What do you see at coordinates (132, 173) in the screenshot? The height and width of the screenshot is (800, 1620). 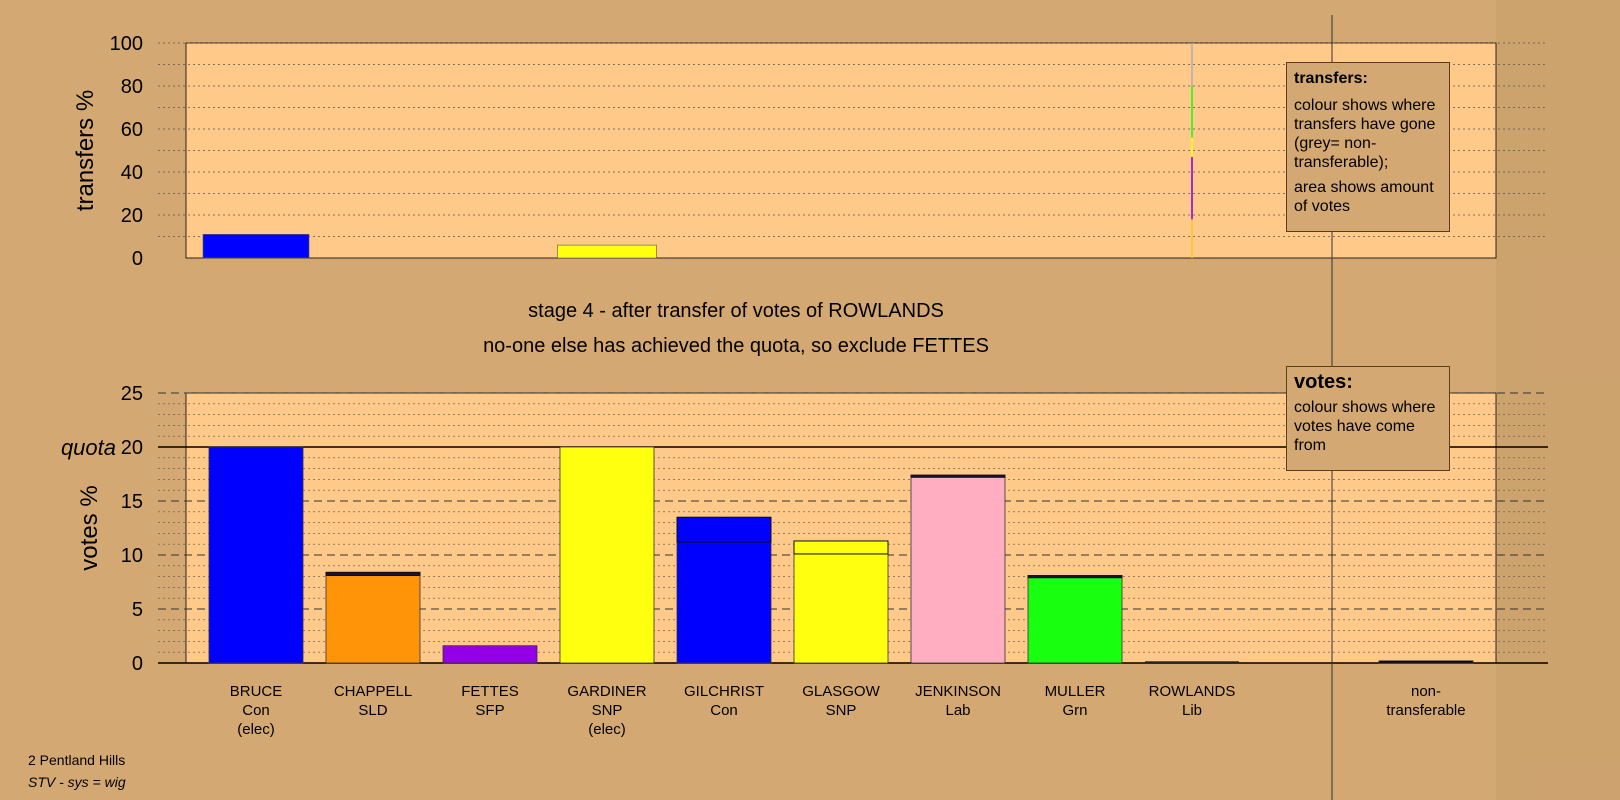 I see `transfers-y-tick-label: 40` at bounding box center [132, 173].